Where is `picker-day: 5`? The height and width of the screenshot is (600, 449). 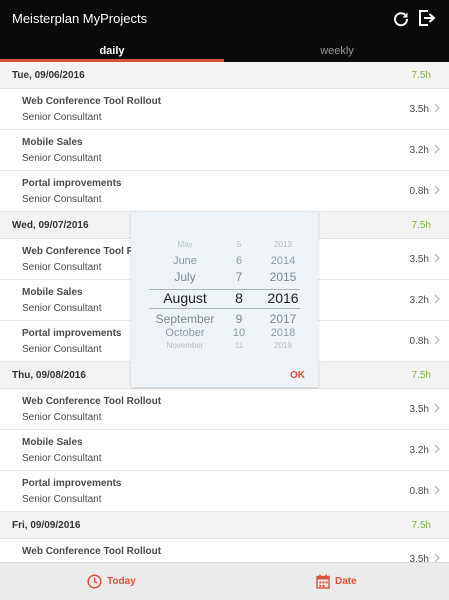
picker-day: 5 is located at coordinates (239, 244).